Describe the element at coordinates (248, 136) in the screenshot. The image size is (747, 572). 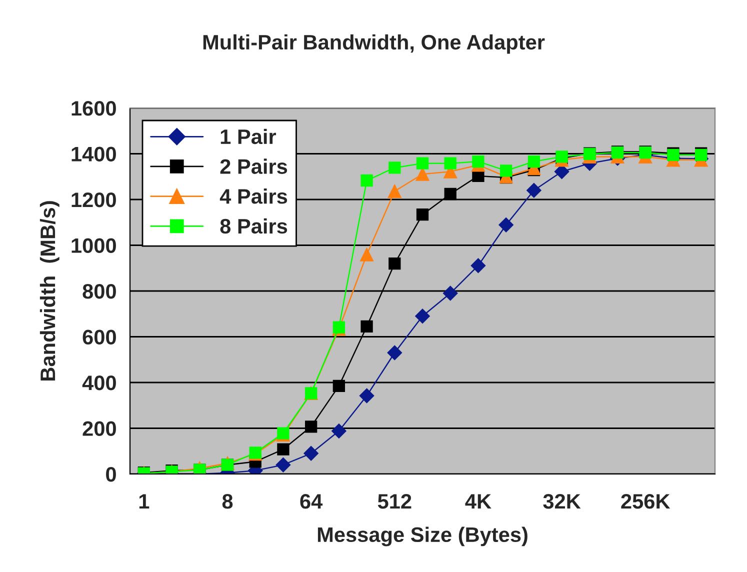
I see `legend-label: 1 Pair` at that location.